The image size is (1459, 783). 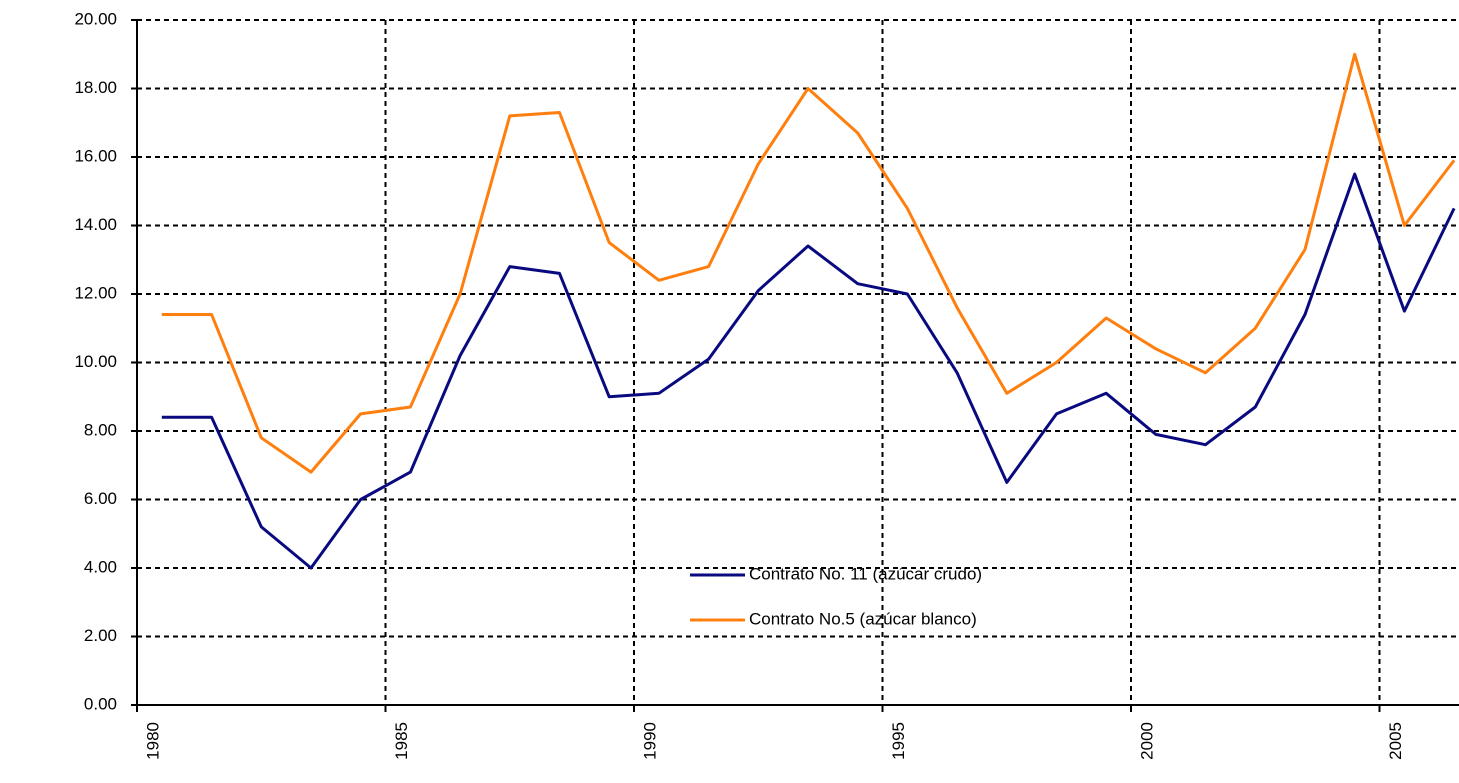 What do you see at coordinates (100, 703) in the screenshot?
I see `y-tick-label: 0.00` at bounding box center [100, 703].